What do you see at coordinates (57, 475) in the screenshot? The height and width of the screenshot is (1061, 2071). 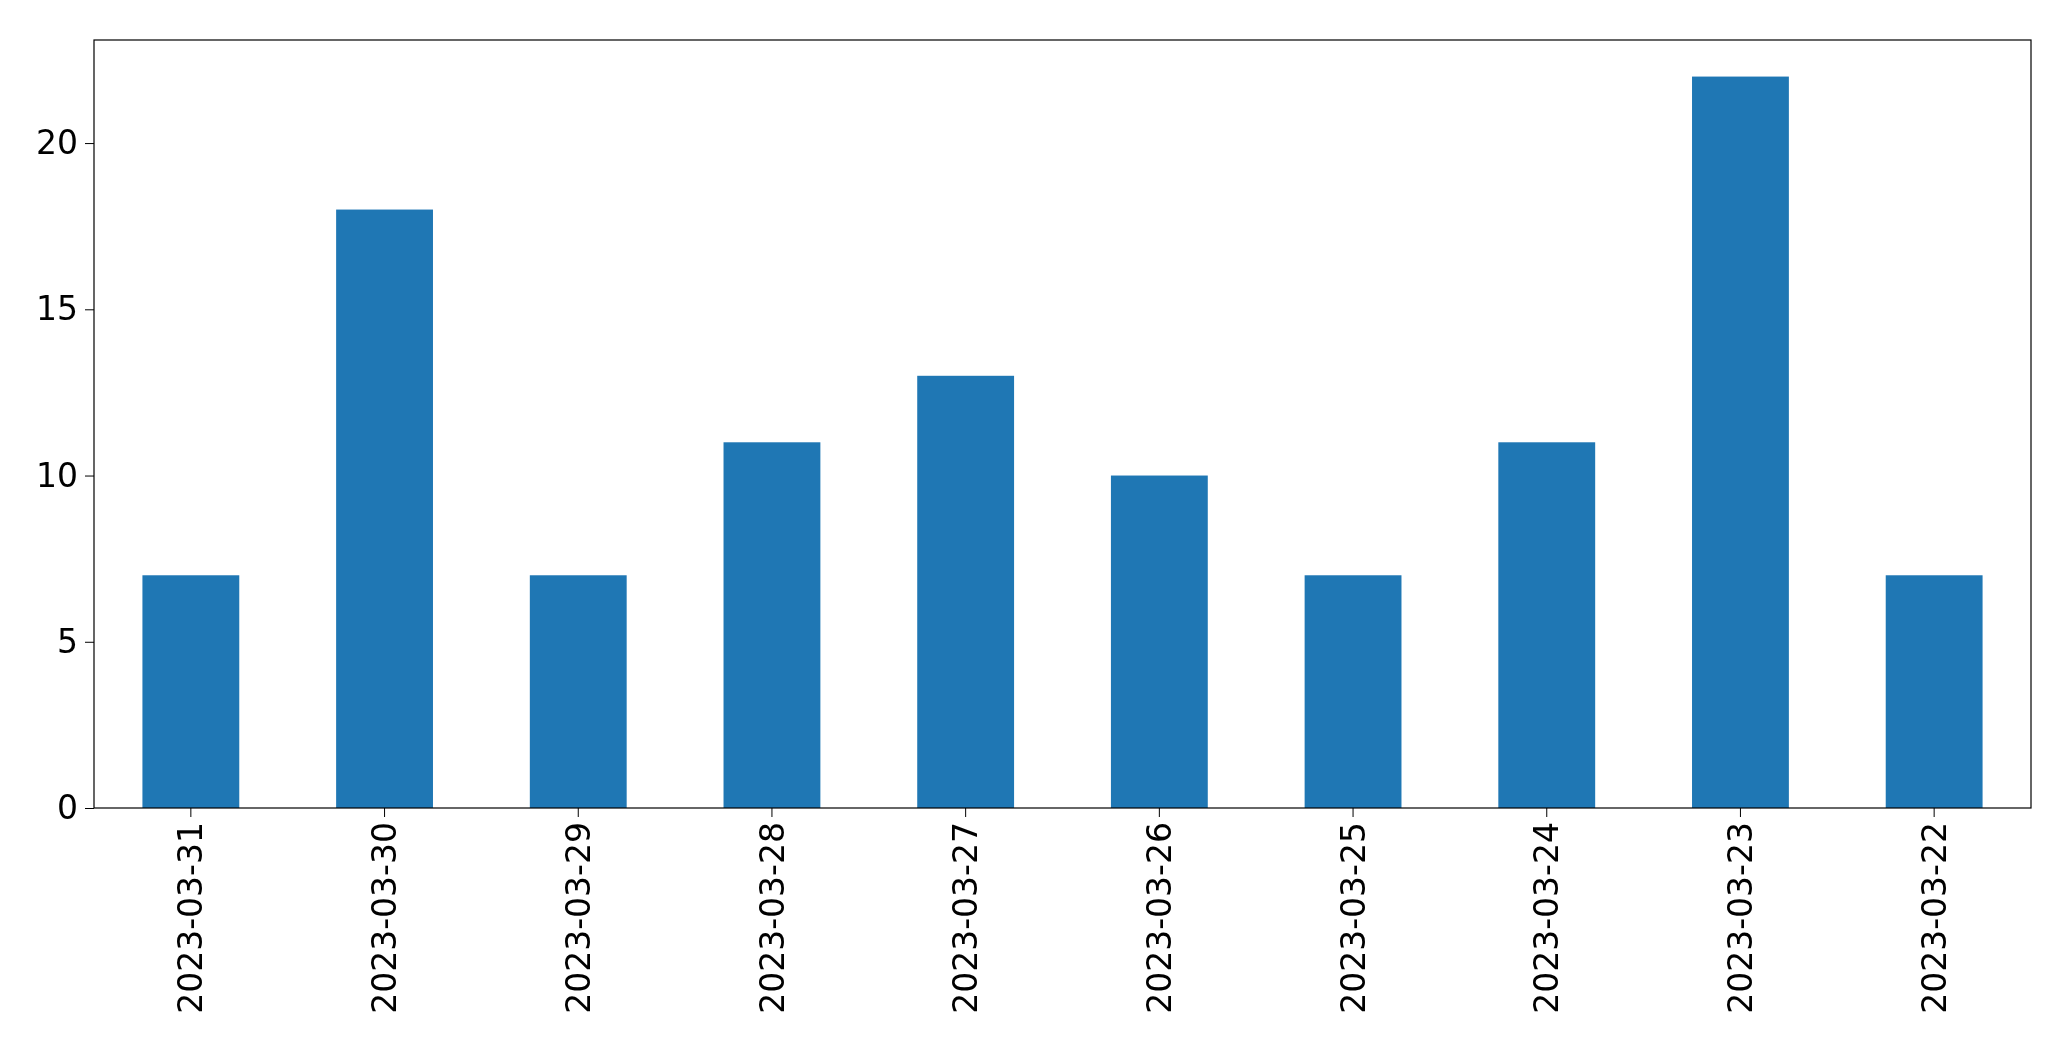 I see `y-tick-label: 10` at bounding box center [57, 475].